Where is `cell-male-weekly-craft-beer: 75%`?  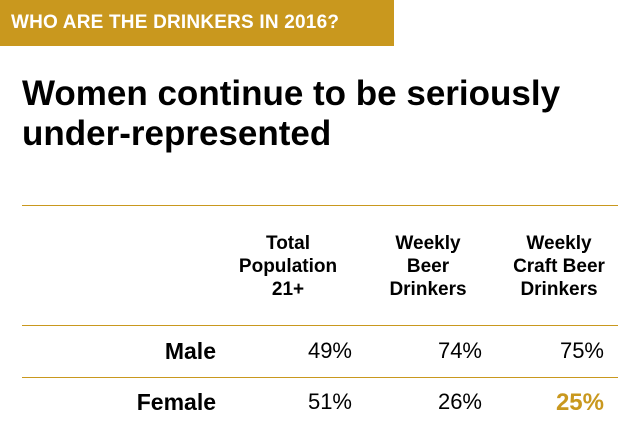 cell-male-weekly-craft-beer: 75% is located at coordinates (581, 350).